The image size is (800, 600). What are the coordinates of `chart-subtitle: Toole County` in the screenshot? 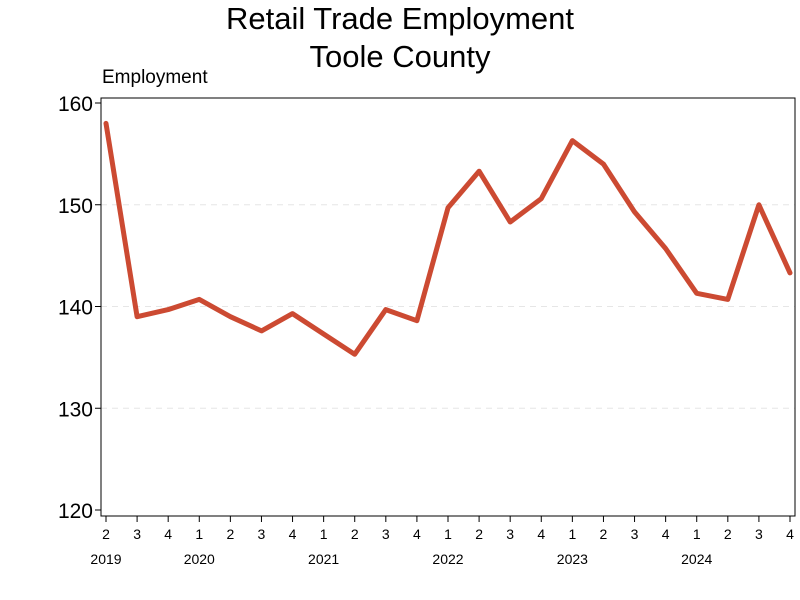 It's located at (400, 56).